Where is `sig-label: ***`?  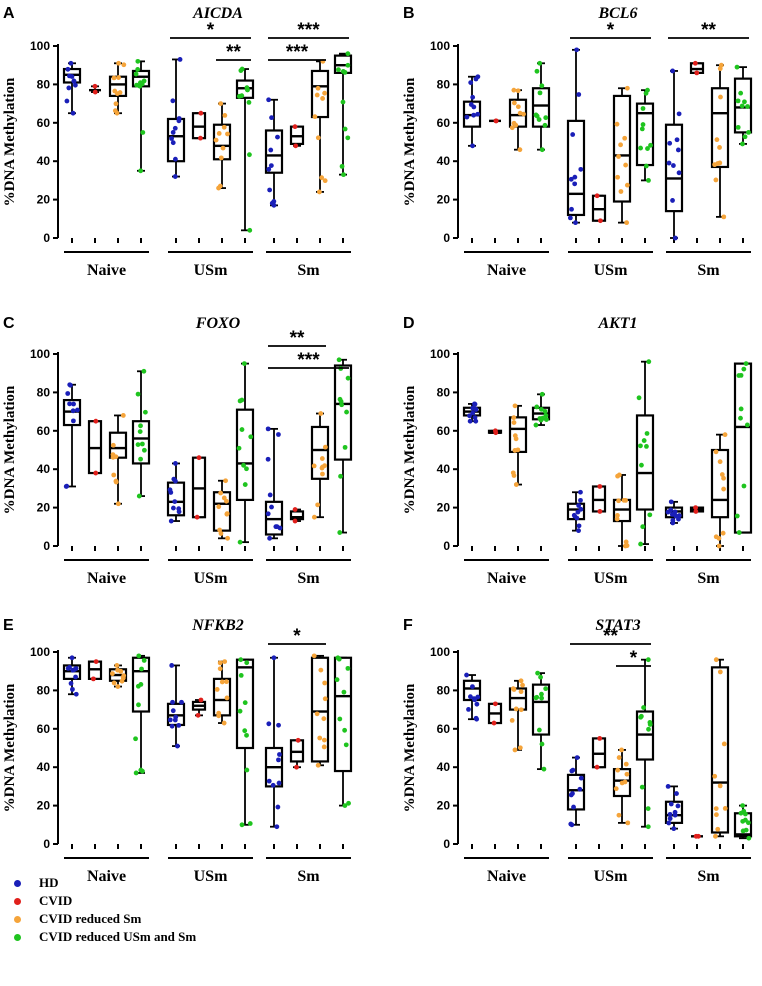
sig-label: *** is located at coordinates (308, 30).